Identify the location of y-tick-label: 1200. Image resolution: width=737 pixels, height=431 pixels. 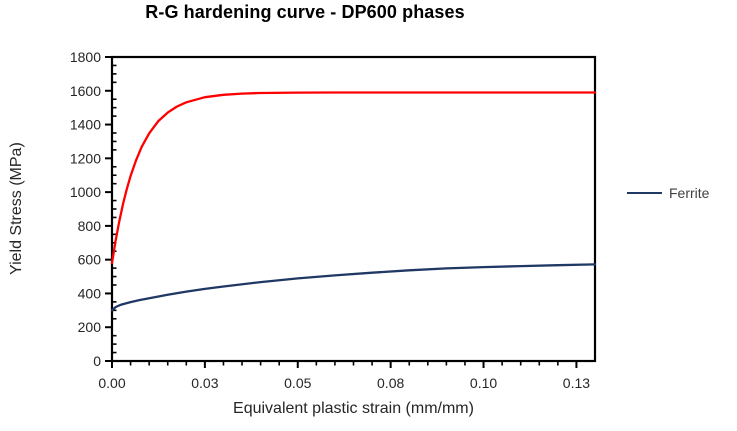
(85, 158).